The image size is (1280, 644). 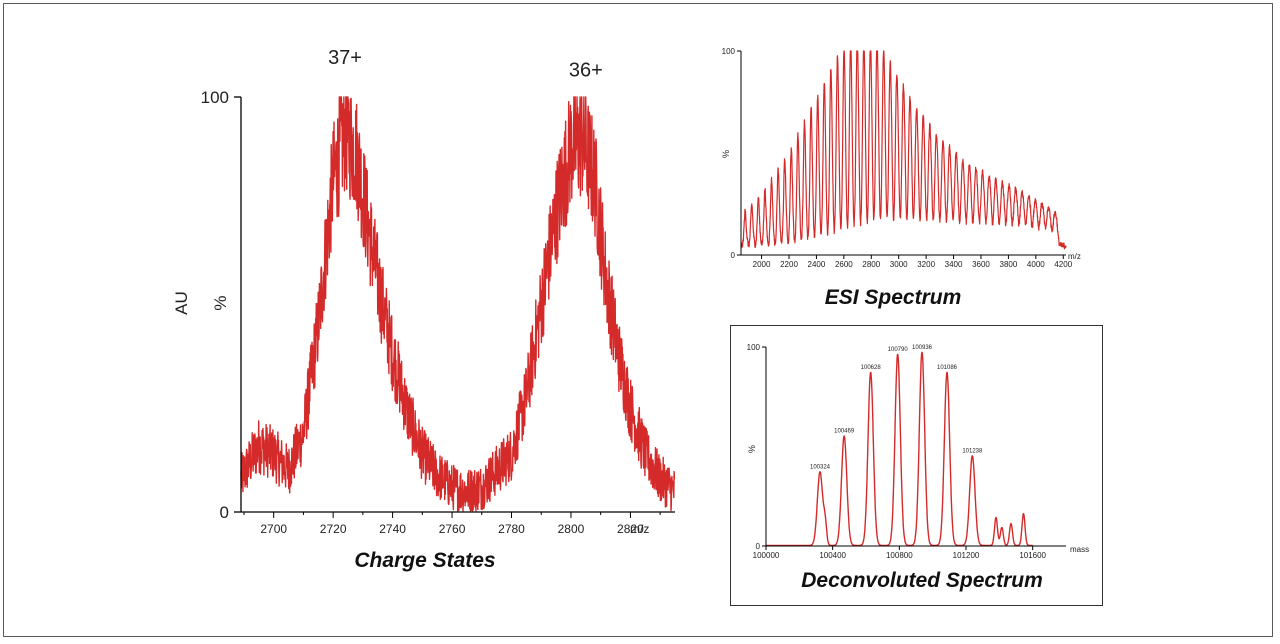 What do you see at coordinates (972, 451) in the screenshot?
I see `deconvoluted-peak-label: 101238` at bounding box center [972, 451].